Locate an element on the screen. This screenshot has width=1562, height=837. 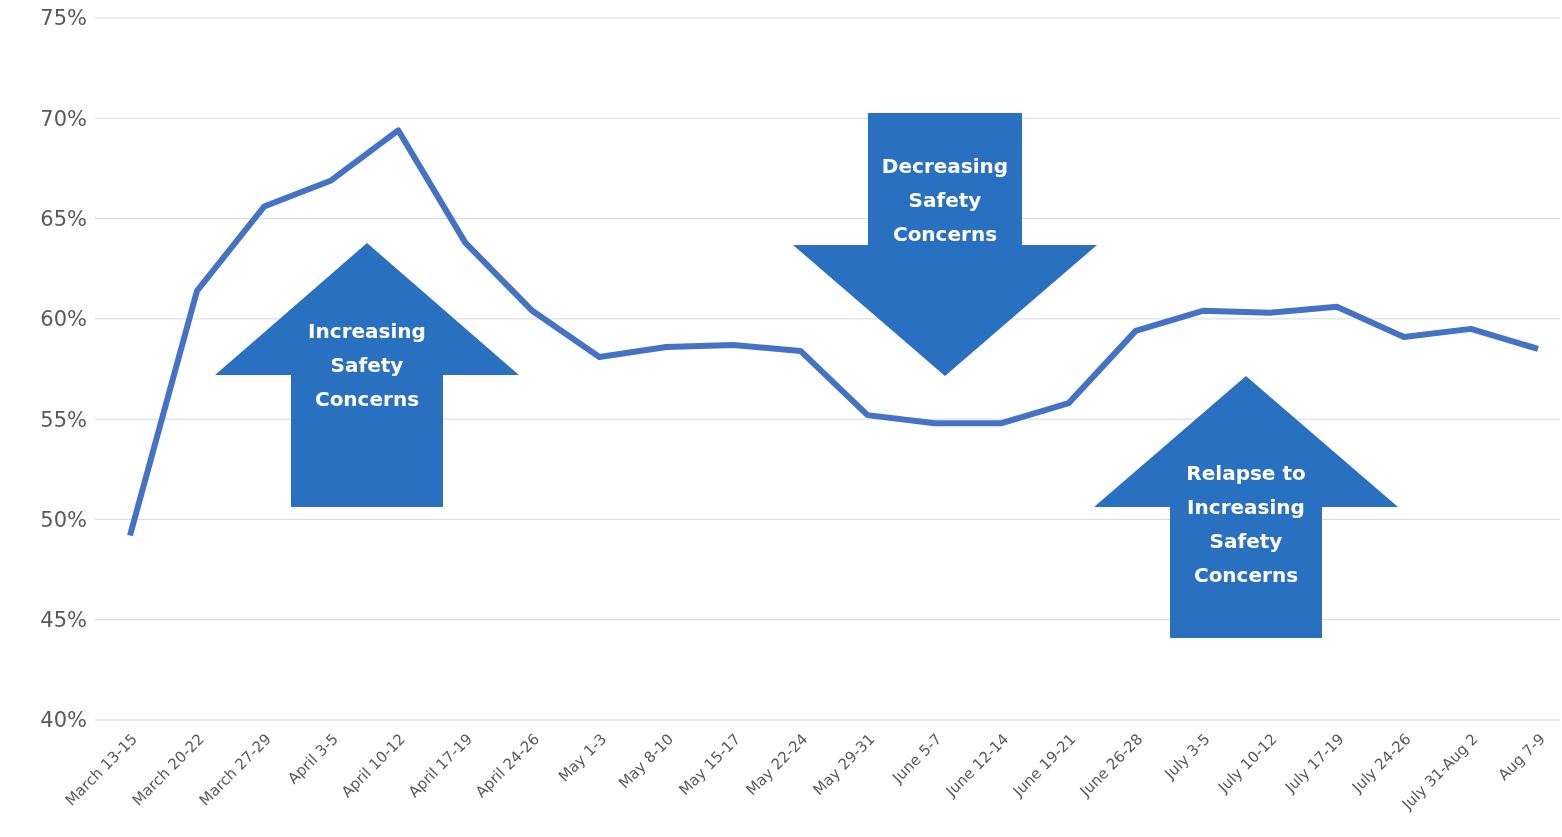
y-tick-label: 65% is located at coordinates (63, 219).